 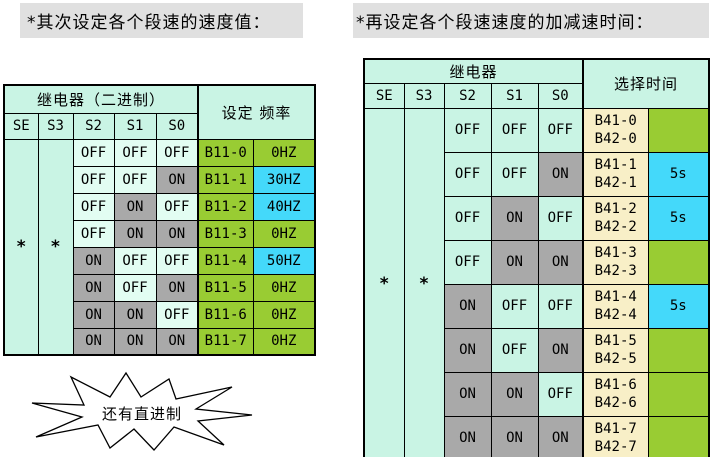 I want to click on table-row: OFF OFF ON B11-1 30HZ, so click(x=160, y=179).